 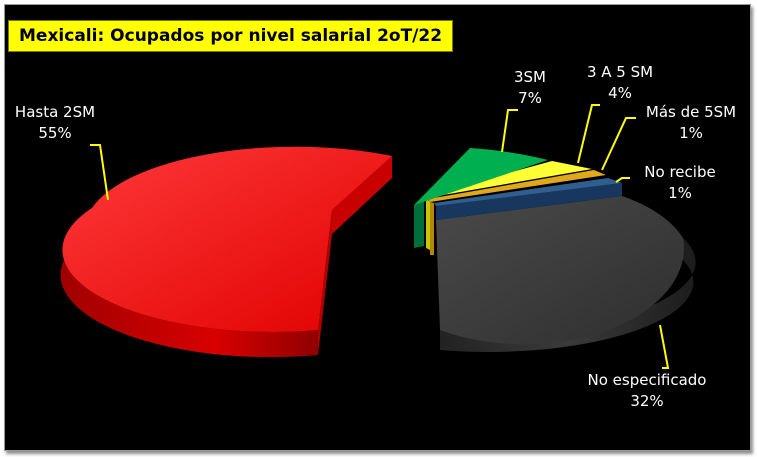 I want to click on label-no-especificado-value: 32%, so click(x=646, y=401).